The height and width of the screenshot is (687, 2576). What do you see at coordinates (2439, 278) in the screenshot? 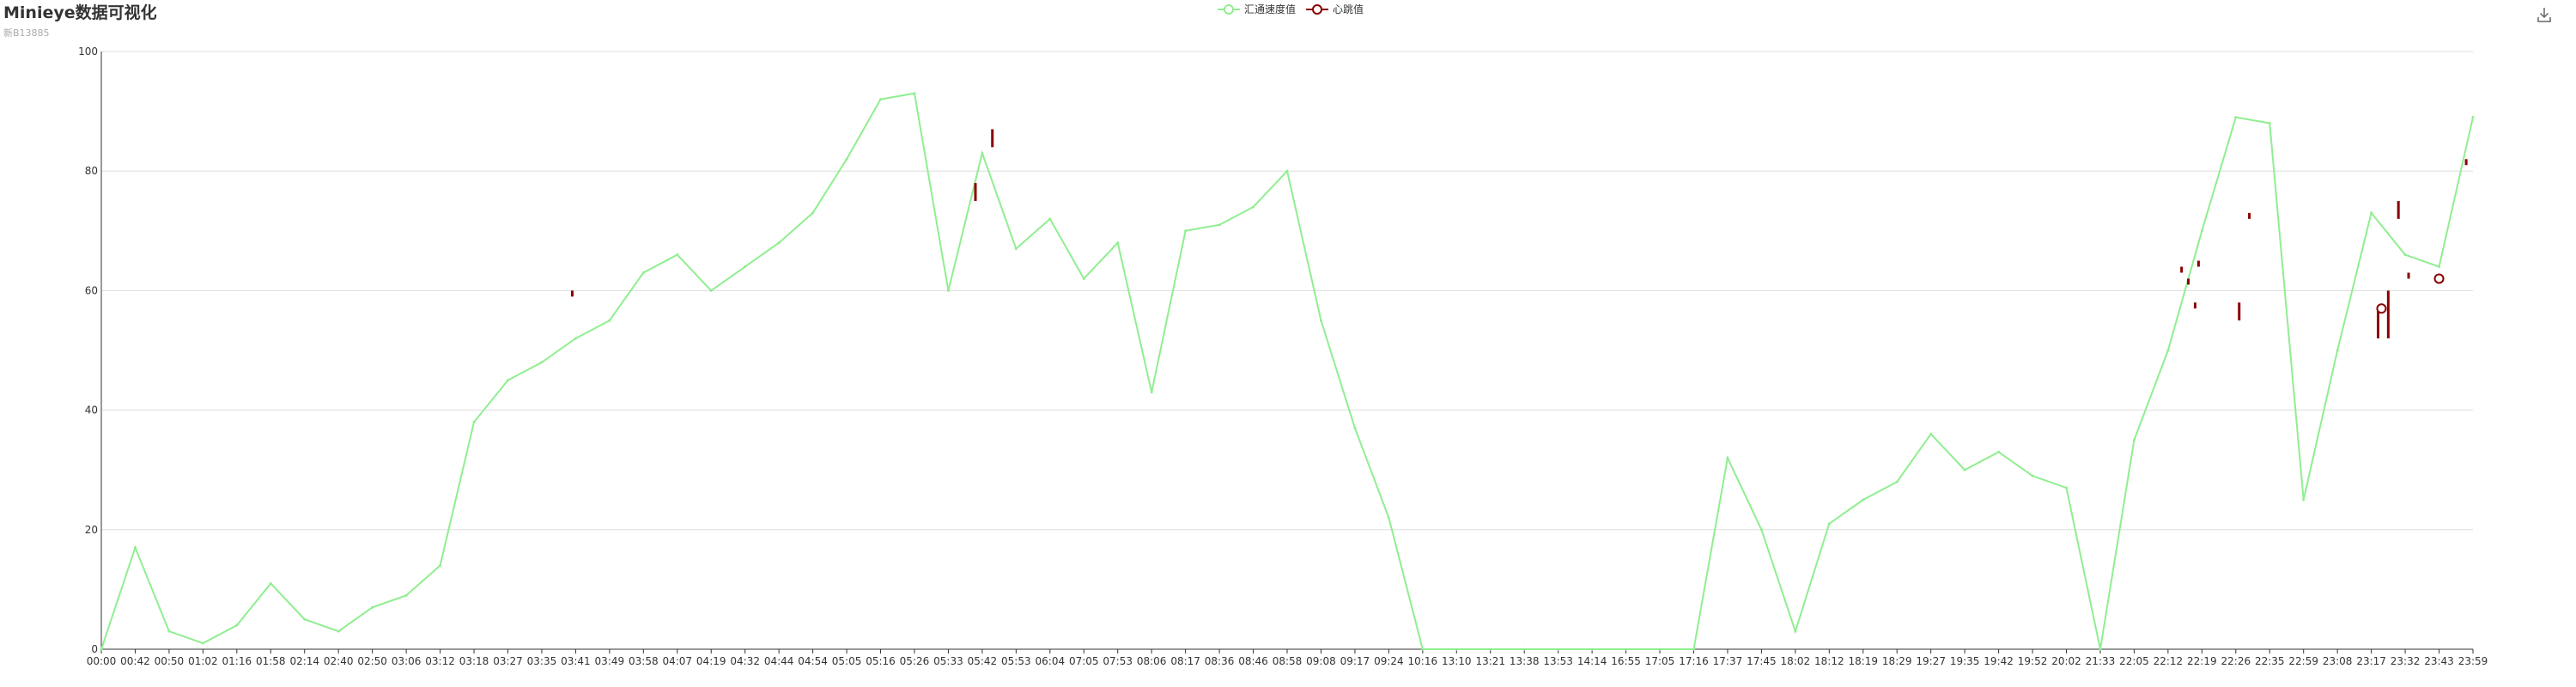
I see `heartbeat-marker` at bounding box center [2439, 278].